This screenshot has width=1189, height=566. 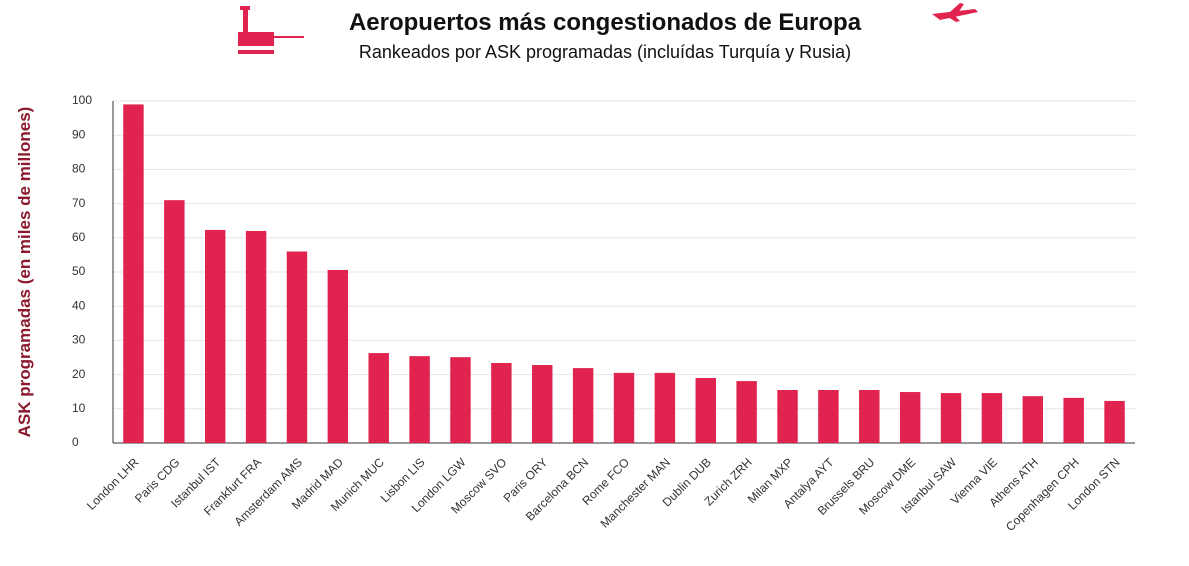 What do you see at coordinates (79, 305) in the screenshot?
I see `y-tick-label: 40` at bounding box center [79, 305].